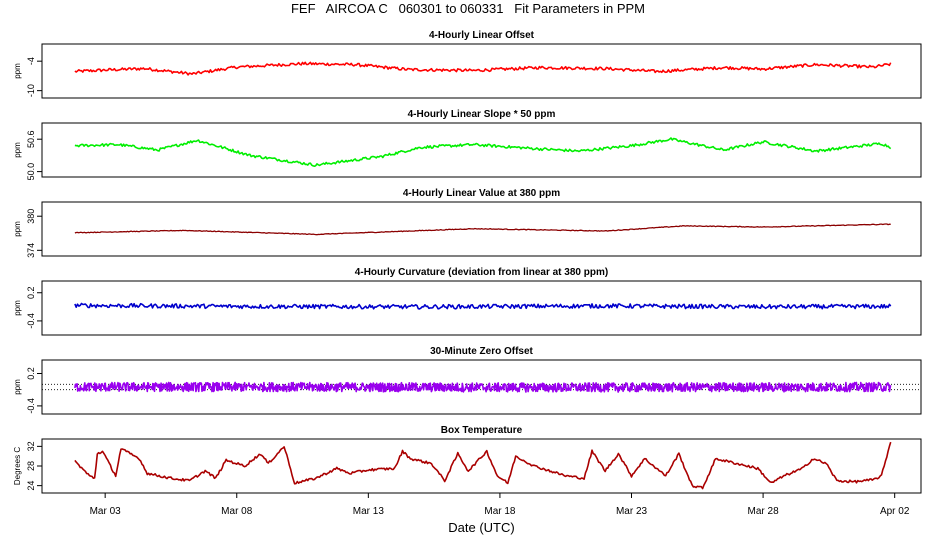 The width and height of the screenshot is (936, 540). I want to click on x-tick-label: Mar 28, so click(764, 511).